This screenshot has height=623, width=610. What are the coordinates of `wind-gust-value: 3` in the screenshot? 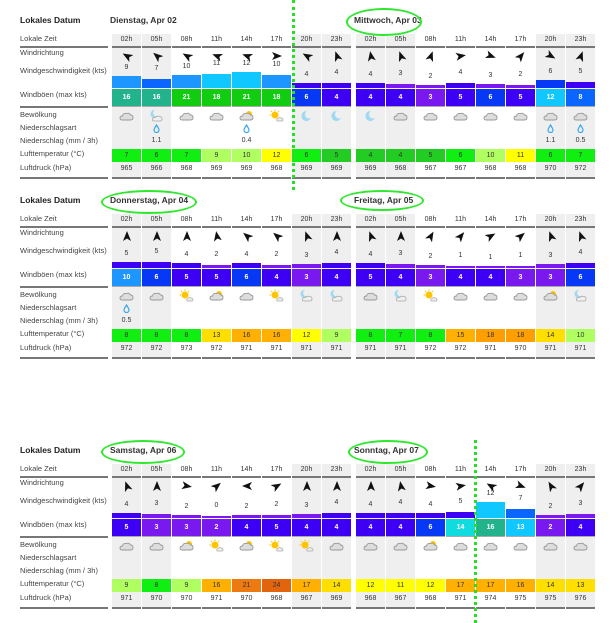 It's located at (186, 527).